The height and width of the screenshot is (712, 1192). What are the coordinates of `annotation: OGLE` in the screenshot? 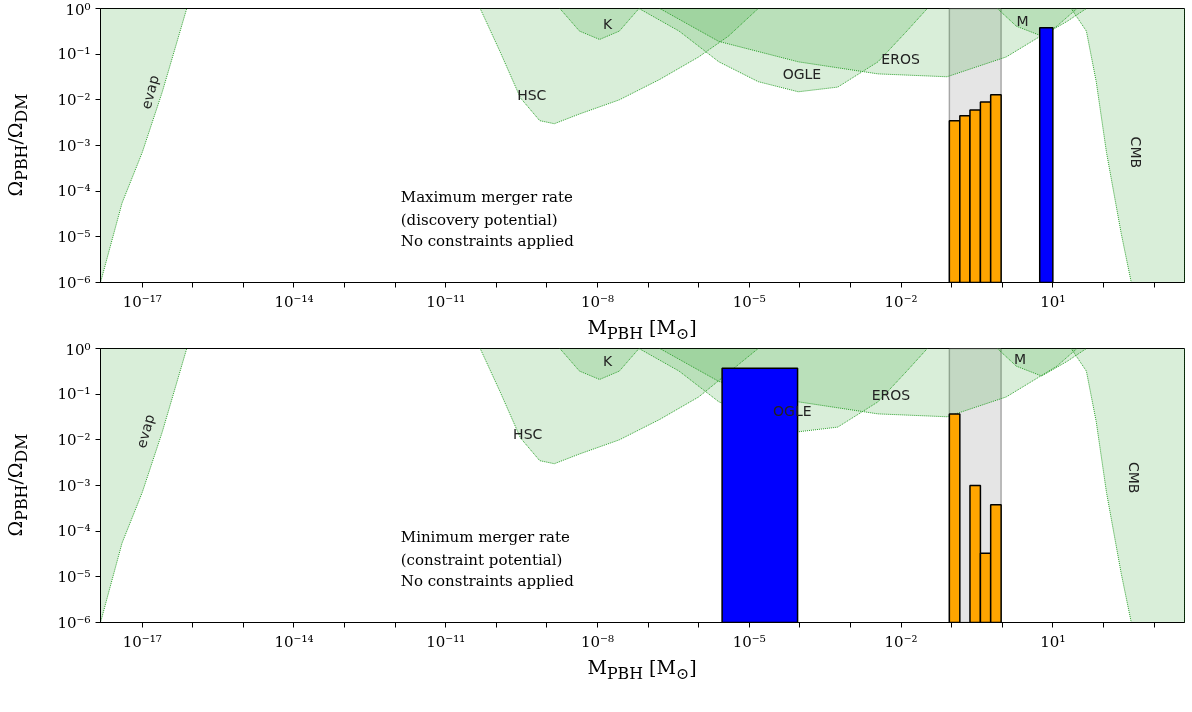 It's located at (802, 73).